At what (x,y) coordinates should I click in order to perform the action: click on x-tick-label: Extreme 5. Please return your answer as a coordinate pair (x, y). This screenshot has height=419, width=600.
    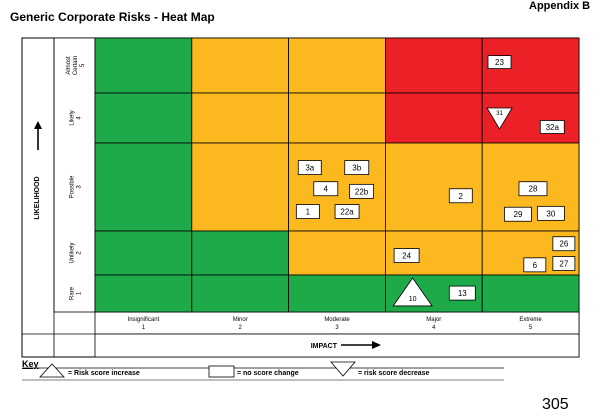
    Looking at the image, I should click on (530, 324).